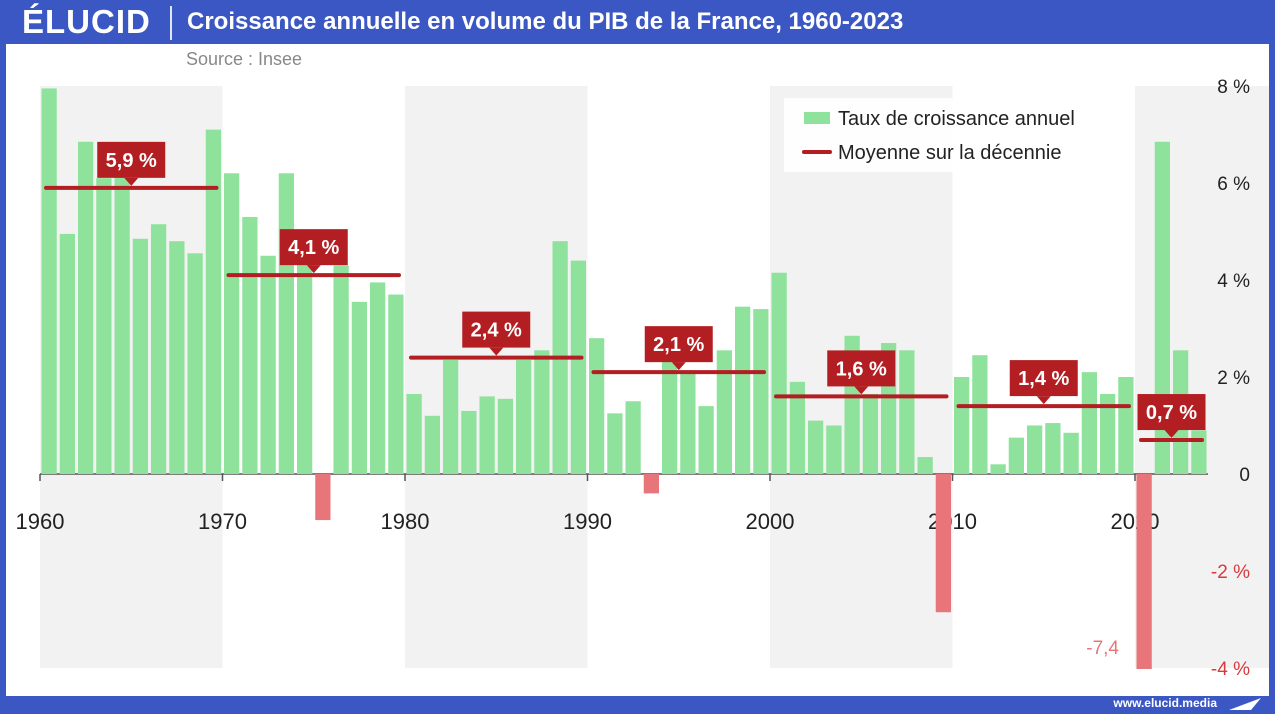 This screenshot has height=714, width=1275. I want to click on bar-1965, so click(140, 356).